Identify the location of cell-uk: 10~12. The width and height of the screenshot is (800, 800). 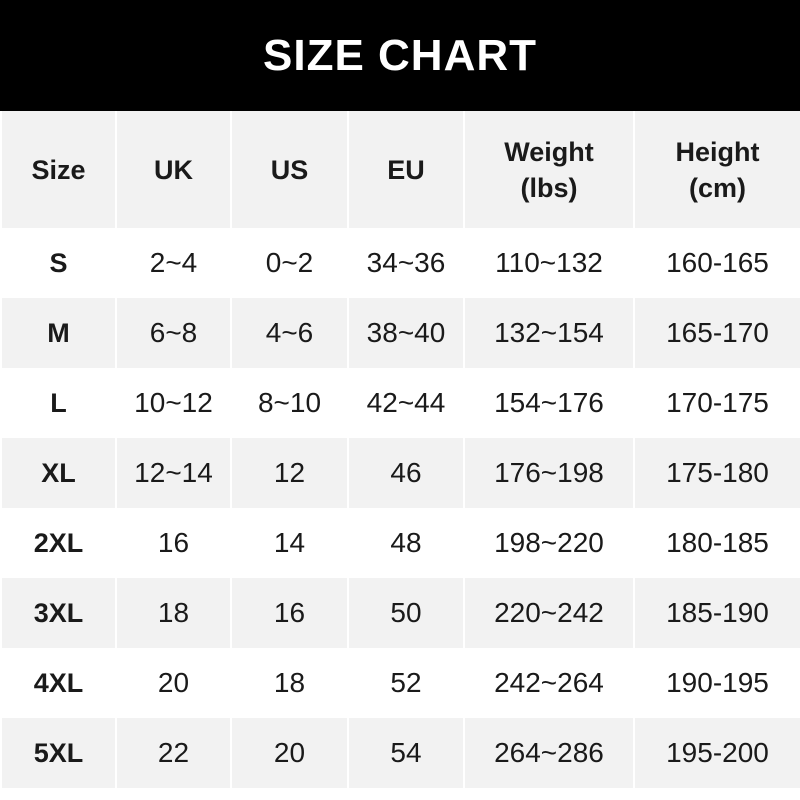
(173, 403).